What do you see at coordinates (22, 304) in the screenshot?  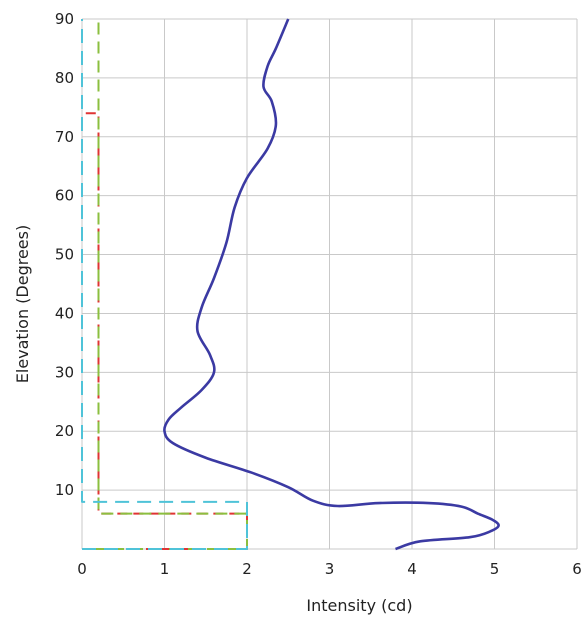 I see `y-axis-label: Elevation (Degrees)` at bounding box center [22, 304].